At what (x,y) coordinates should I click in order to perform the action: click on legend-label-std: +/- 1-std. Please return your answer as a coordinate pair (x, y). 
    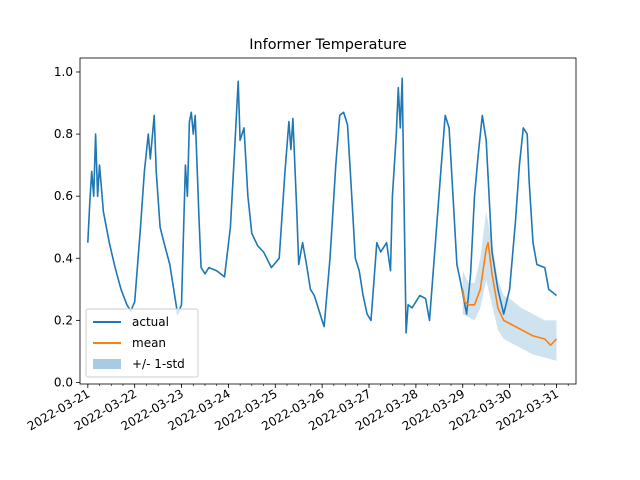
    Looking at the image, I should click on (158, 364).